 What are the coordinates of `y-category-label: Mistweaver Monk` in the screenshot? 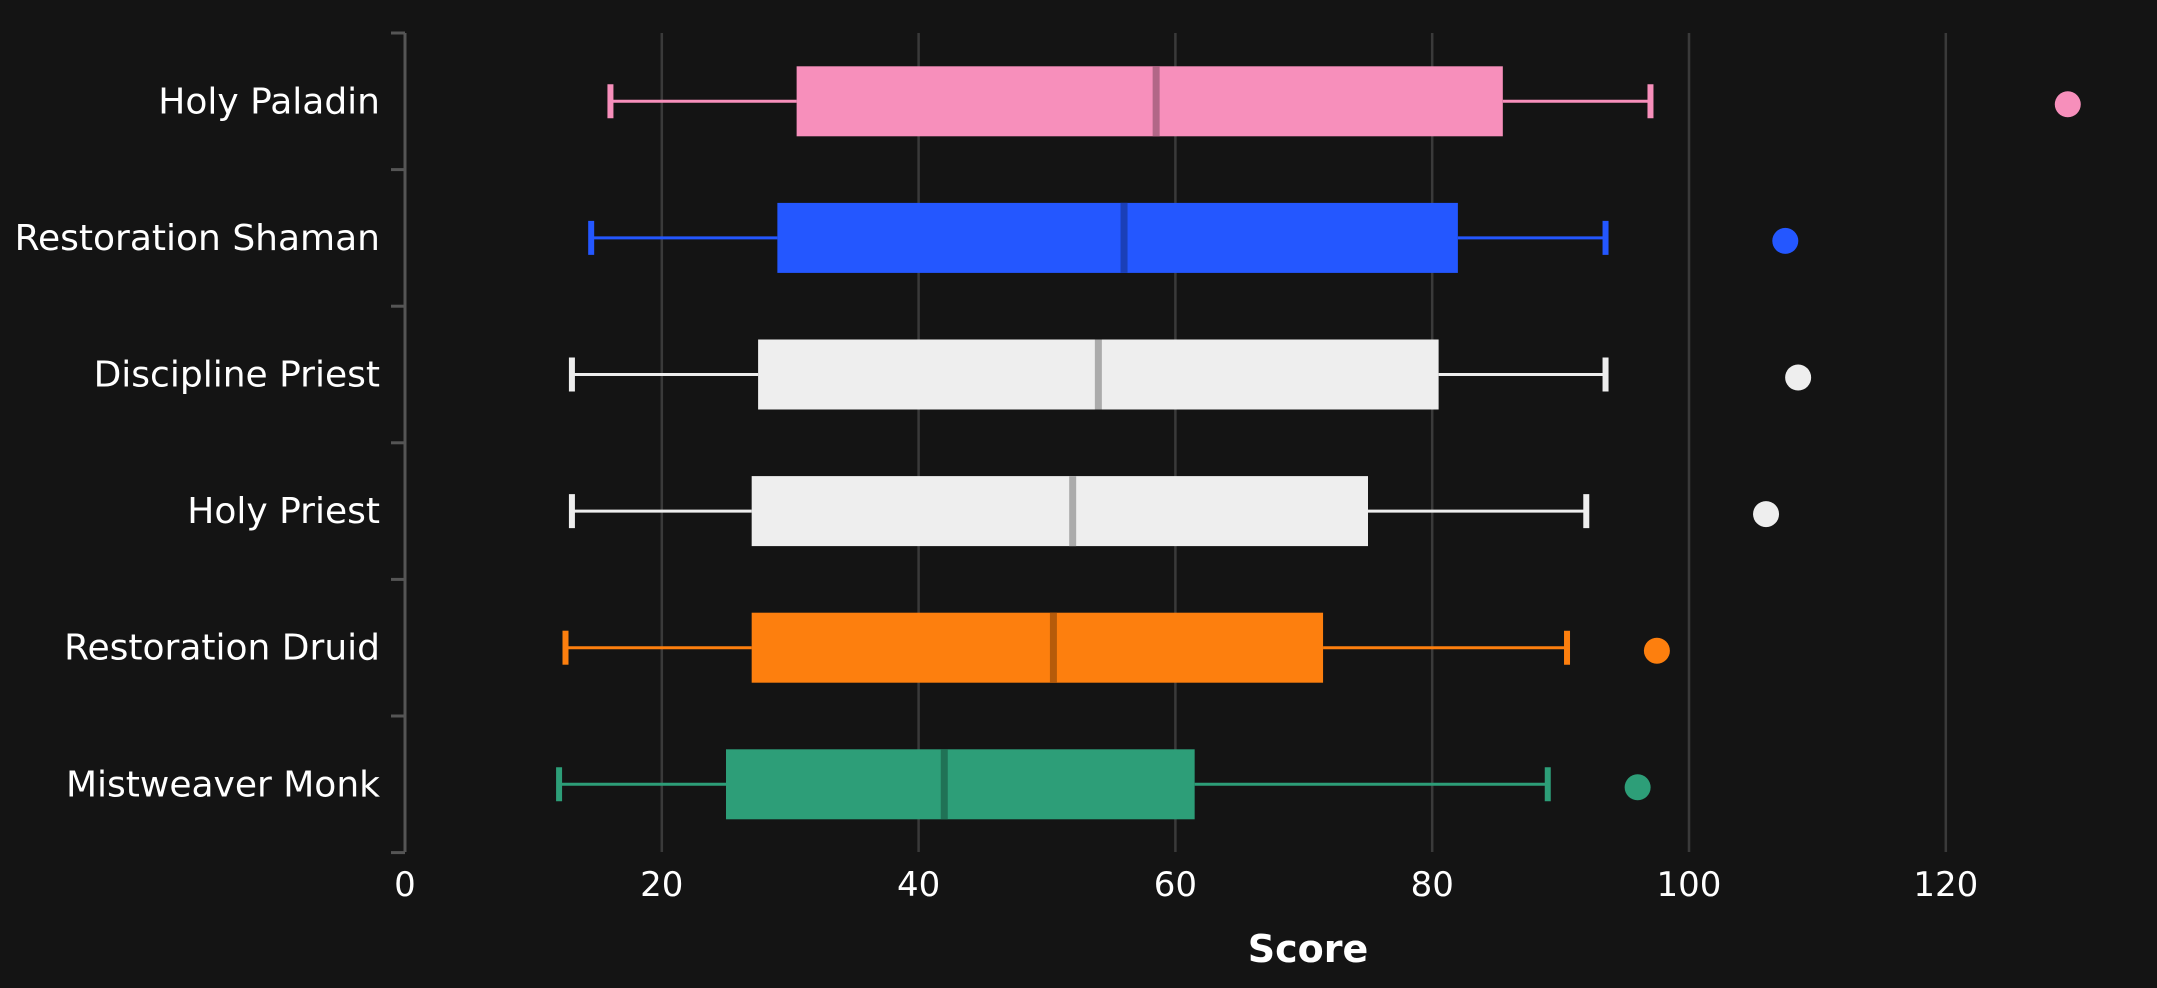 It's located at (223, 784).